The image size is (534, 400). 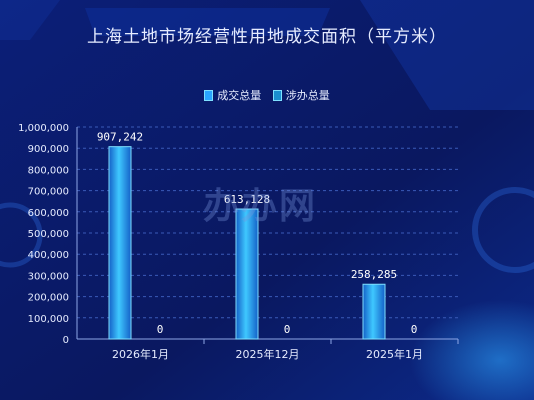 What do you see at coordinates (447, 55) in the screenshot?
I see `corner-decoration` at bounding box center [447, 55].